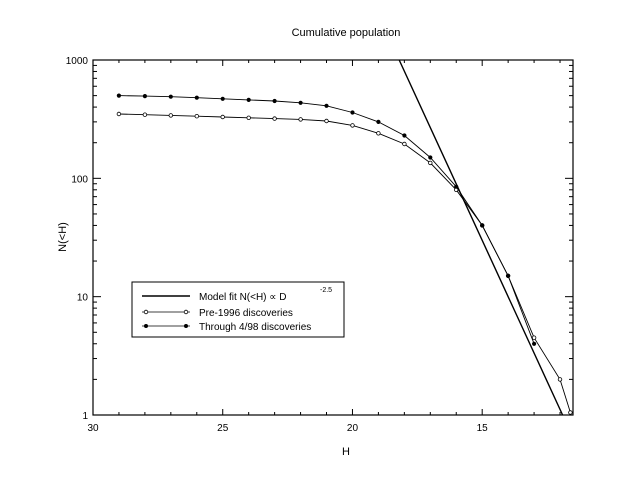 Image resolution: width=640 pixels, height=480 pixels. I want to click on legend-label-pre-1996: Pre-1996 discoveries, so click(246, 313).